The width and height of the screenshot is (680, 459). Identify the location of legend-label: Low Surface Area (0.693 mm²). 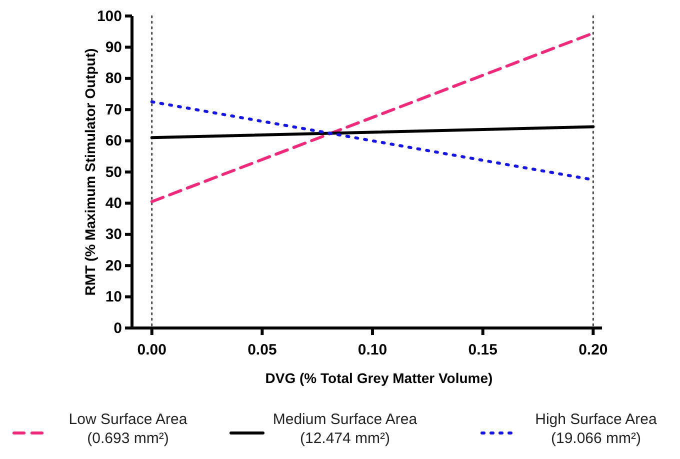
(128, 429).